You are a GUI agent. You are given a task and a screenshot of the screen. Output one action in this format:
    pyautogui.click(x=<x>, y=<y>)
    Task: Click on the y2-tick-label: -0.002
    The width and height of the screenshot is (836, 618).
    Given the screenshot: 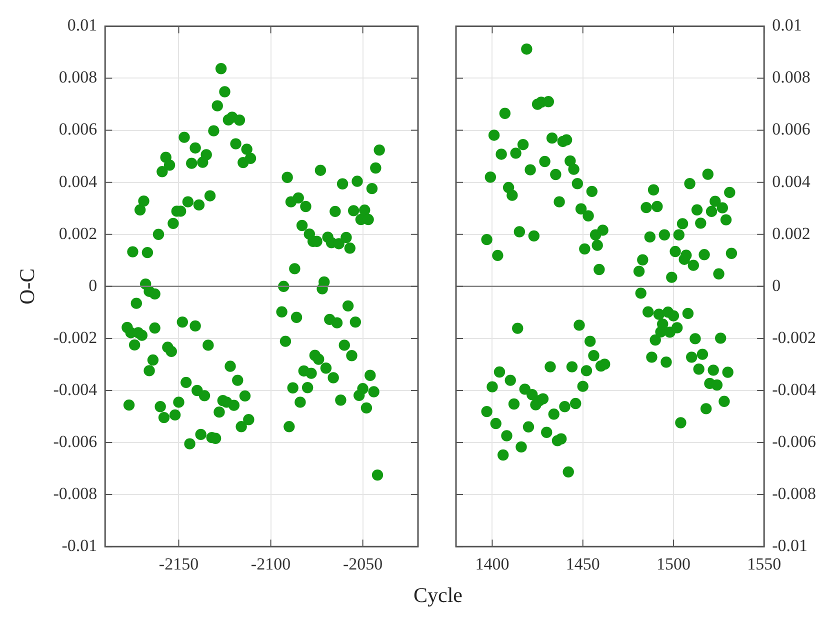 What is the action you would take?
    pyautogui.click(x=794, y=337)
    